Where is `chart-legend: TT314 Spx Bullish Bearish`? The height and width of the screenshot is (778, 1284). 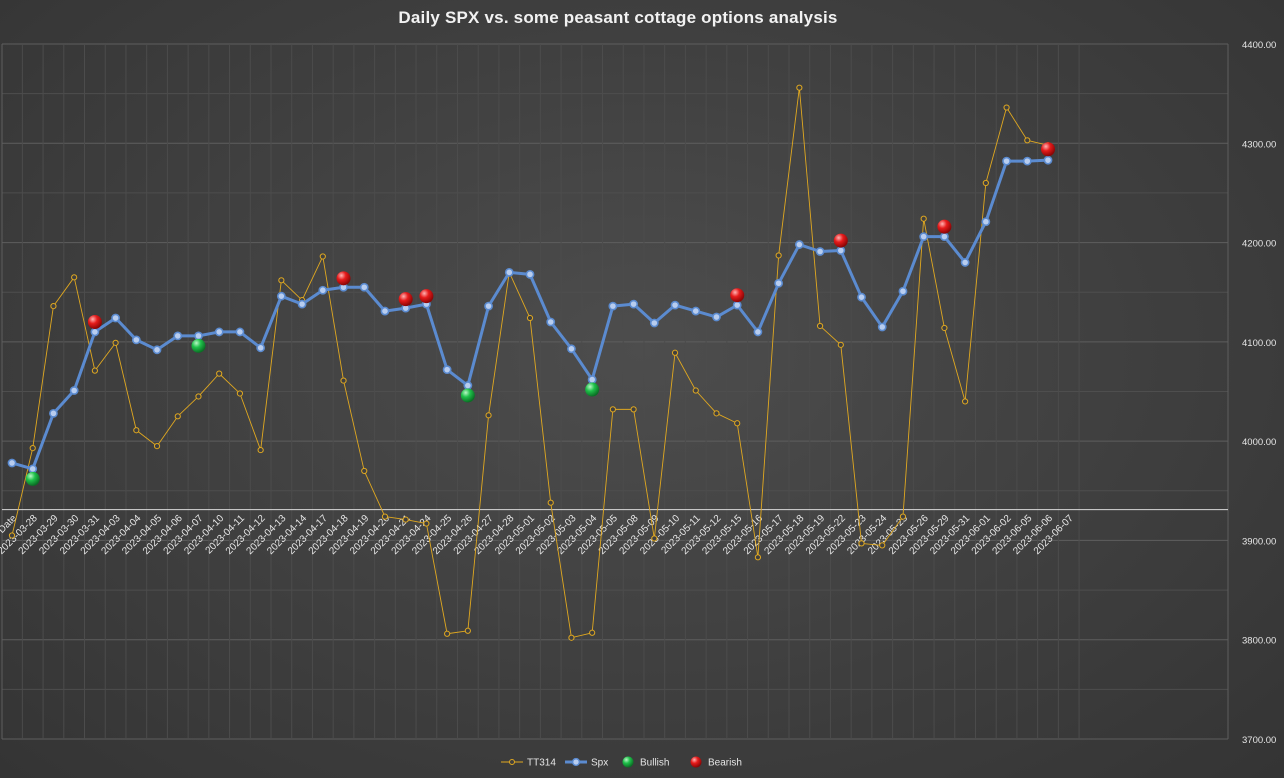 chart-legend: TT314 Spx Bullish Bearish is located at coordinates (621, 762).